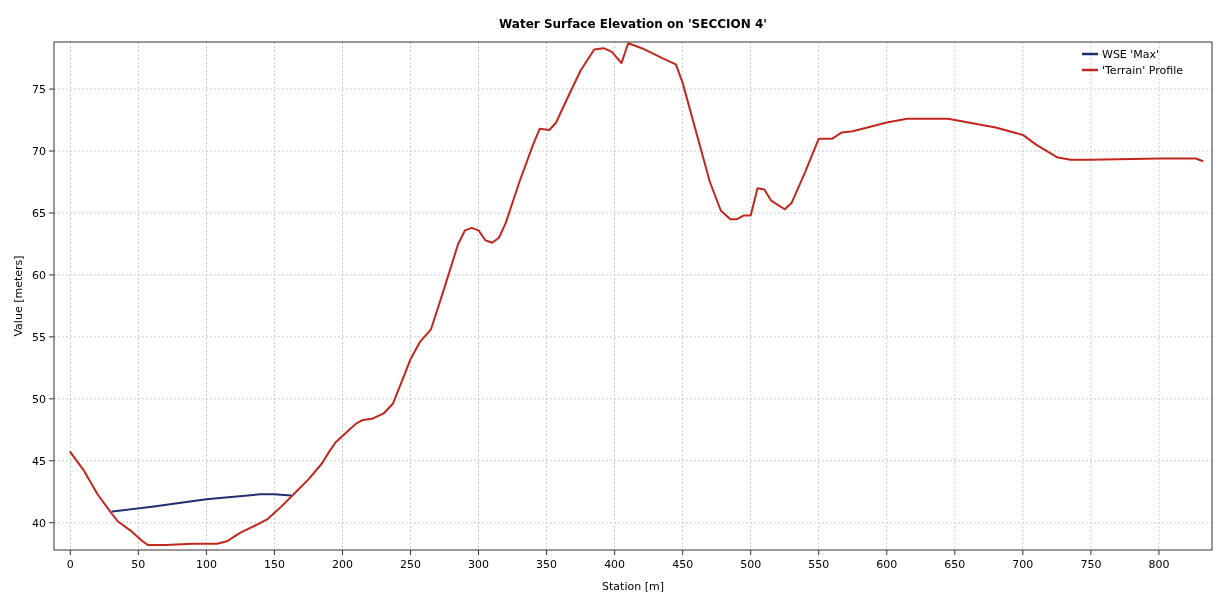  What do you see at coordinates (1023, 564) in the screenshot?
I see `x-tick-label: 700` at bounding box center [1023, 564].